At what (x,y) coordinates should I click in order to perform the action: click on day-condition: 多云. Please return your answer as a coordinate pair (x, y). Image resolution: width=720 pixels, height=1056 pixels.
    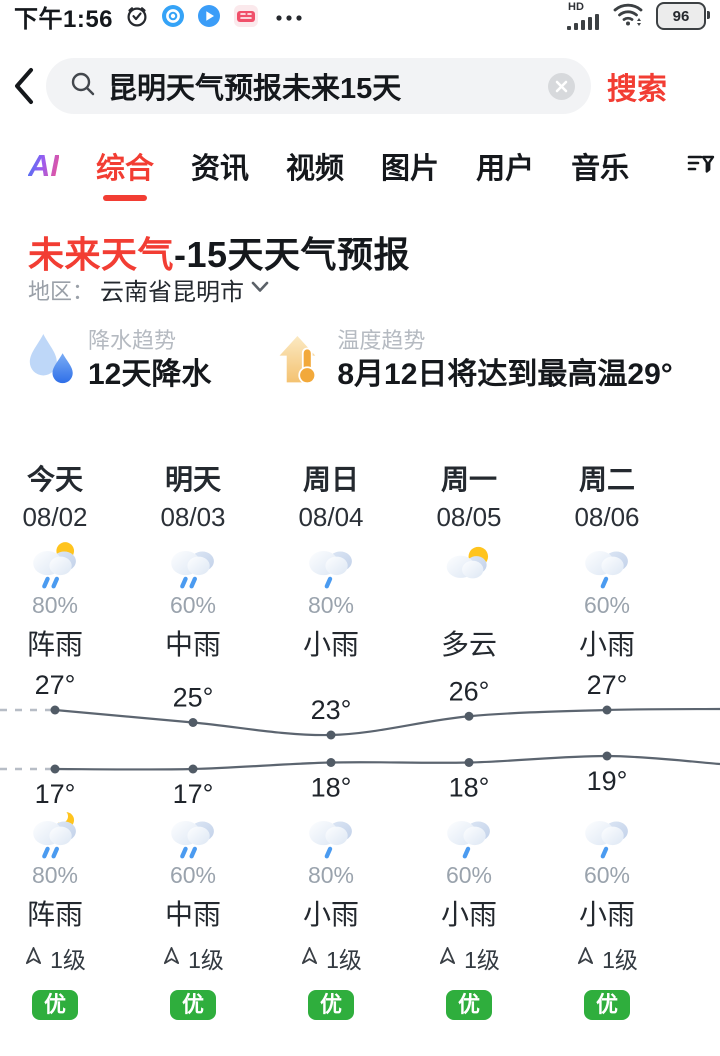
    Looking at the image, I should click on (468, 644).